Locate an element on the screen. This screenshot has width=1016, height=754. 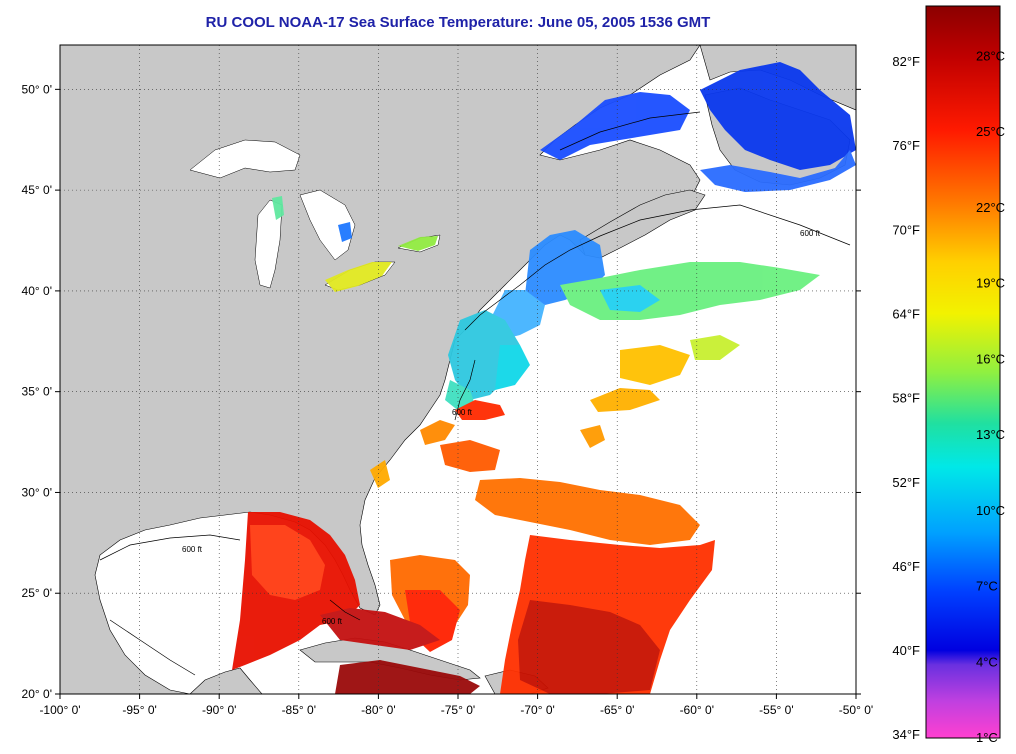
lon-tick-label: -100° 0' is located at coordinates (59, 710).